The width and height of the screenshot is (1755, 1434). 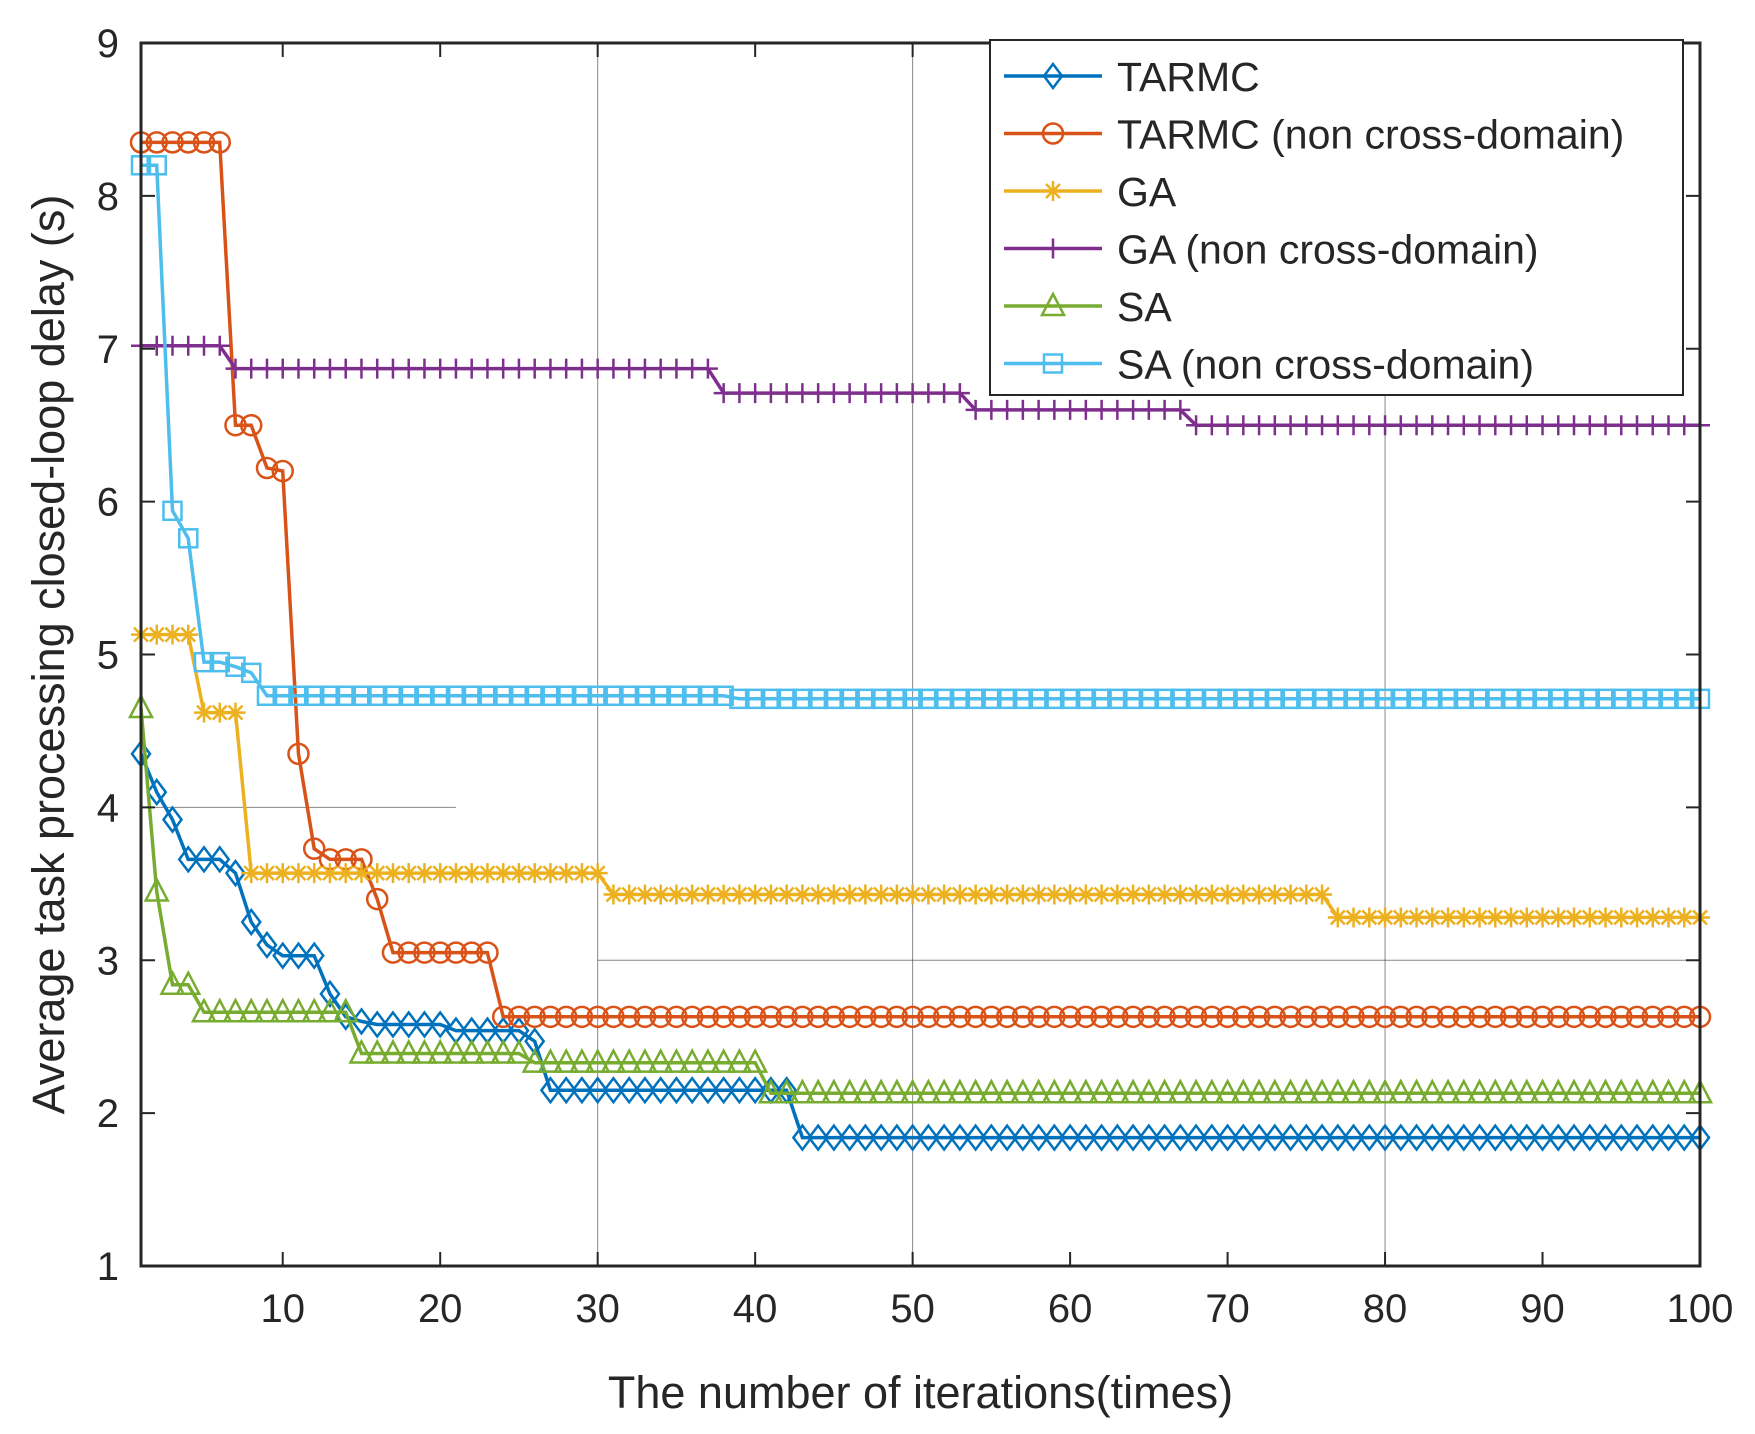 I want to click on legend-label: SA, so click(x=1144, y=307).